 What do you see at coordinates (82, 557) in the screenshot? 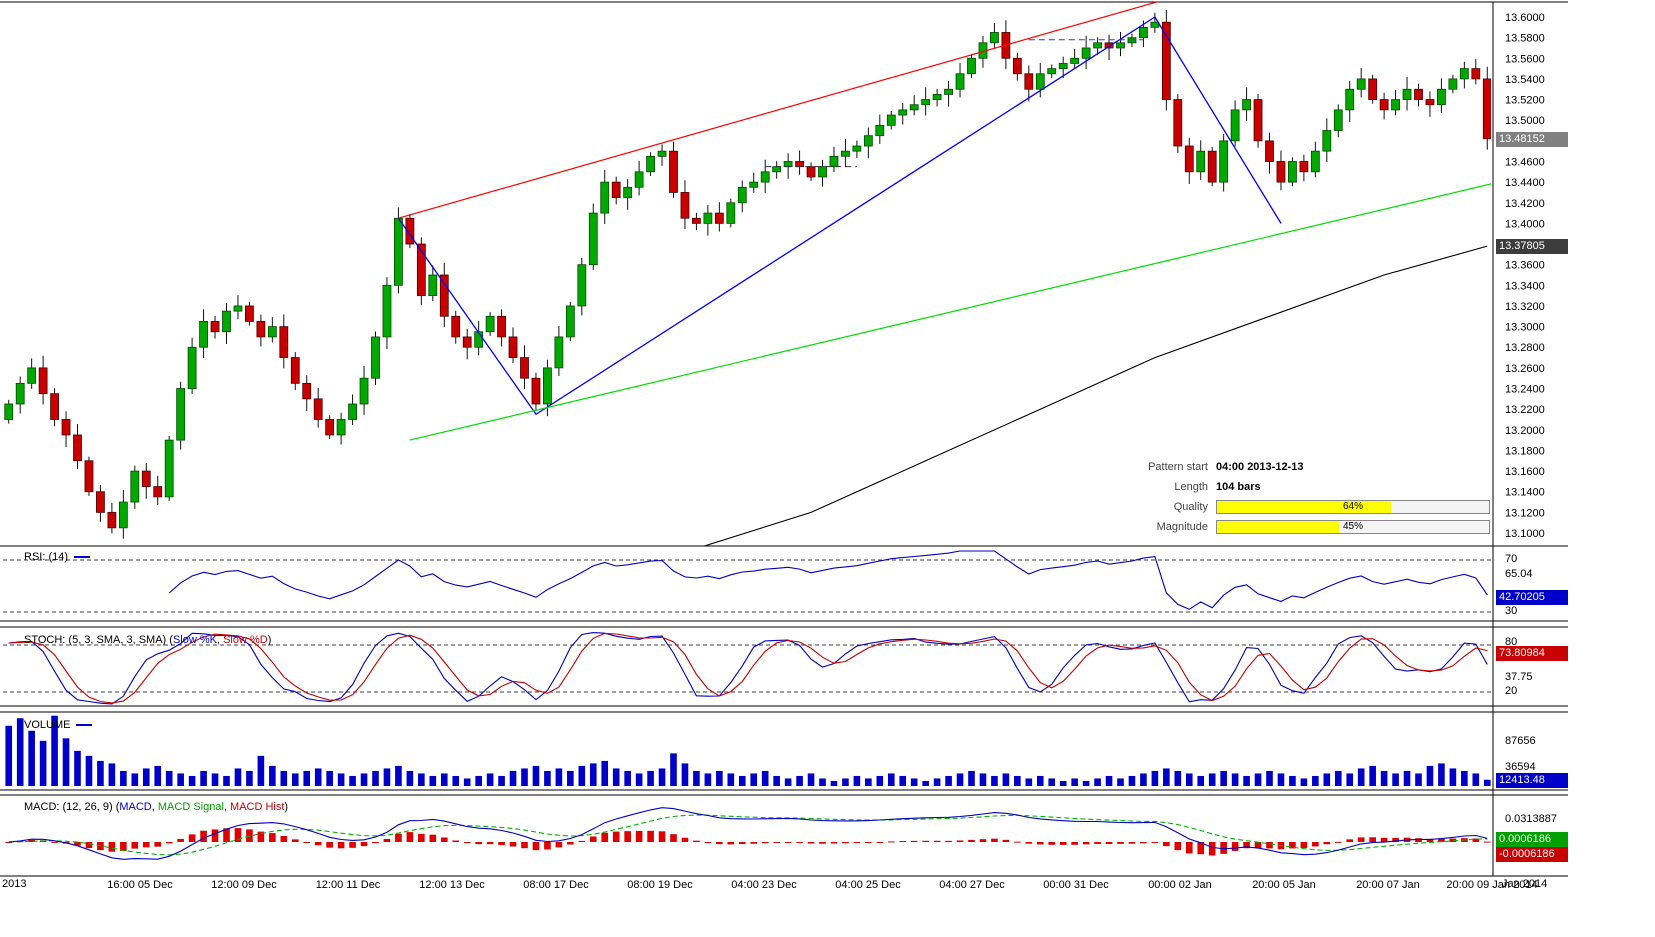
I see `rsi-legend-line-icon` at bounding box center [82, 557].